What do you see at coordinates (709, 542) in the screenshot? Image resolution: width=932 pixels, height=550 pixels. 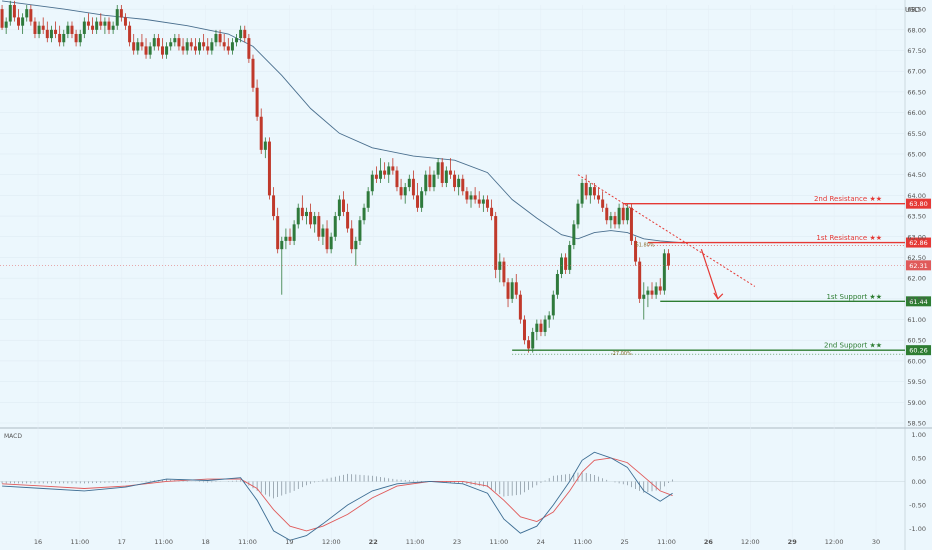 I see `time-tick-label: 26` at bounding box center [709, 542].